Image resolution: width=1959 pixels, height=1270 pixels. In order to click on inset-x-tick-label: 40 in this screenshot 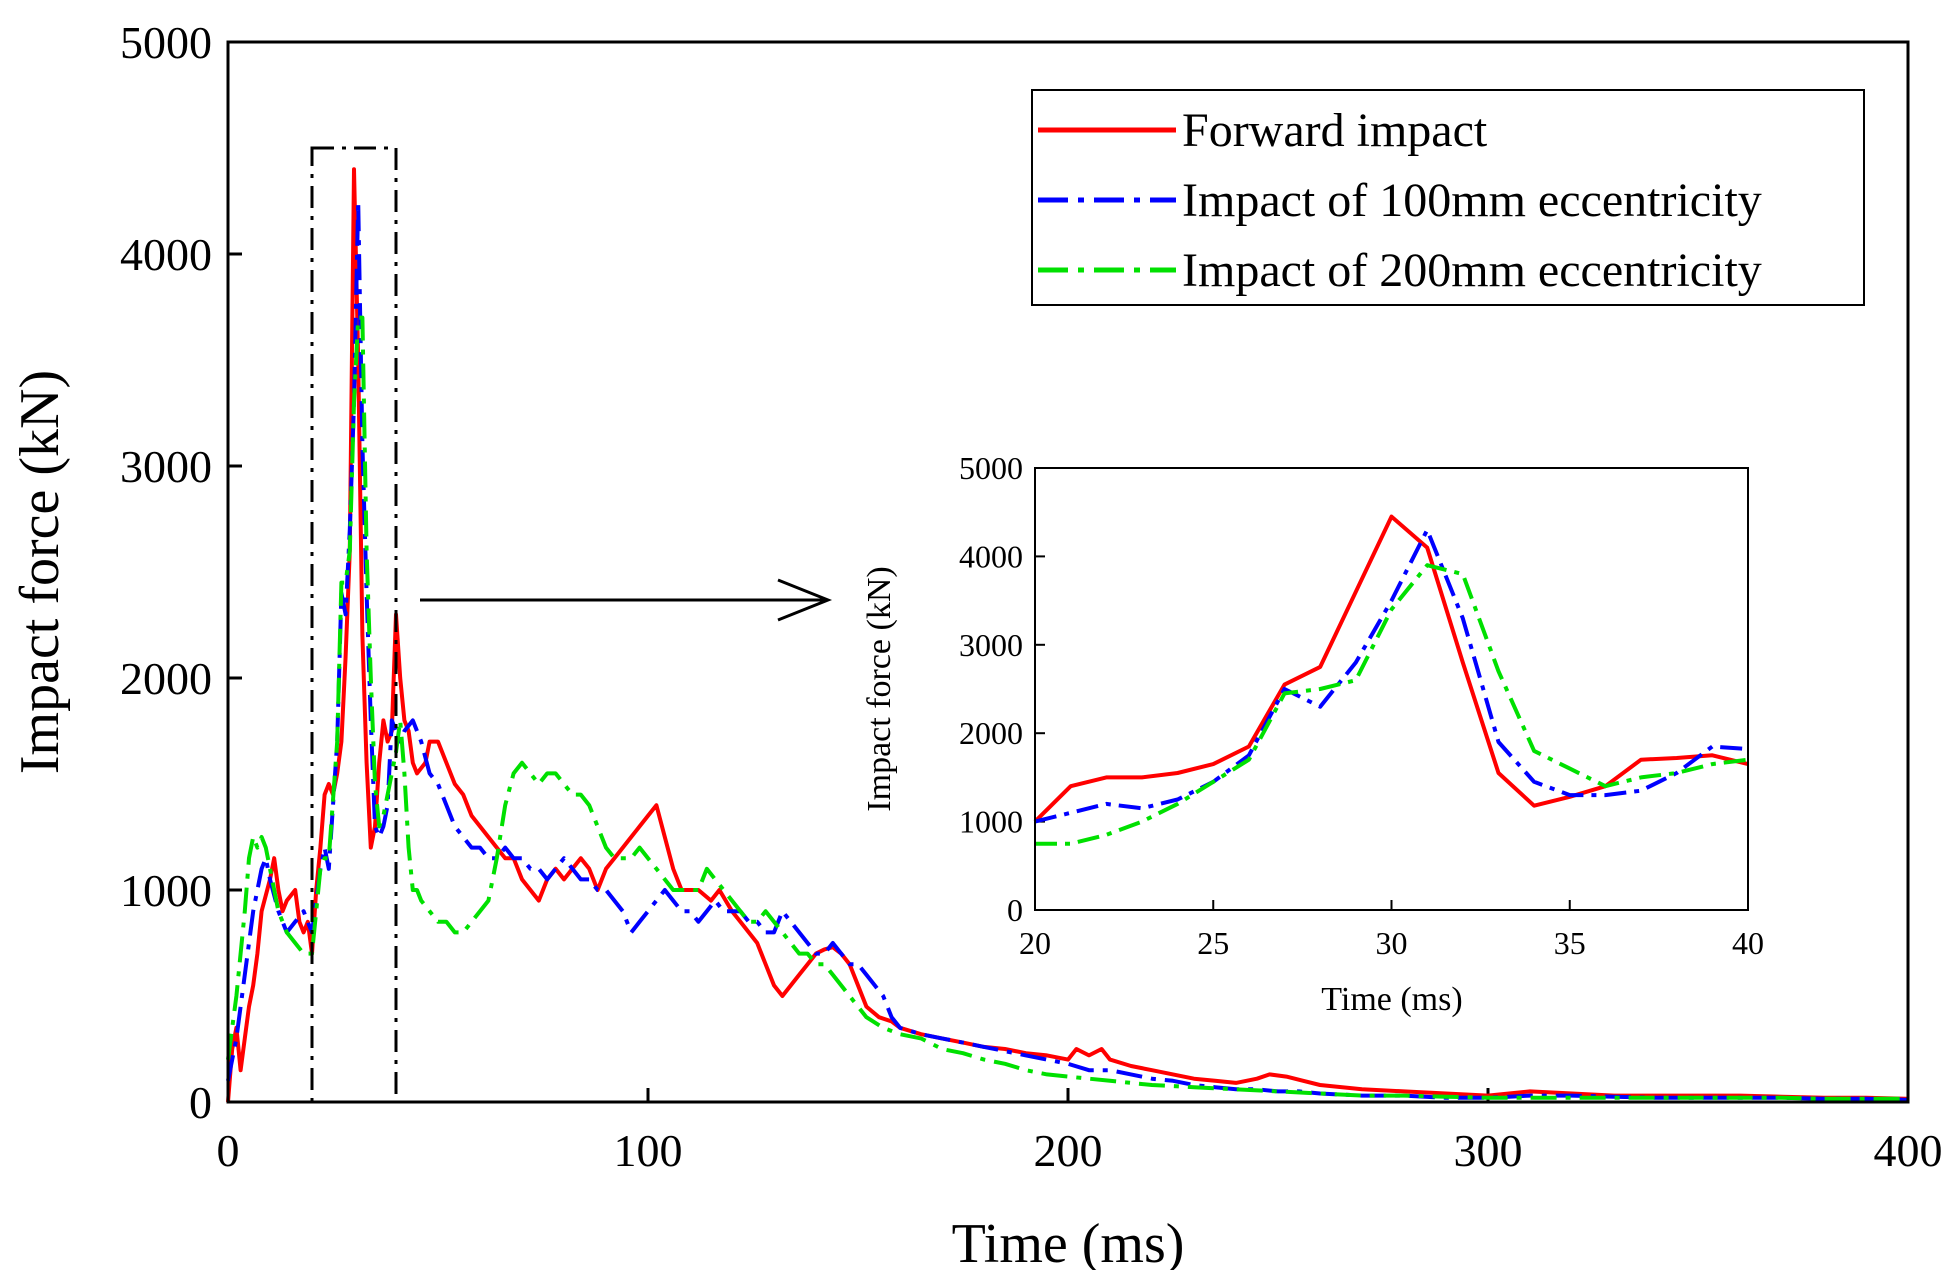, I will do `click(1748, 943)`.